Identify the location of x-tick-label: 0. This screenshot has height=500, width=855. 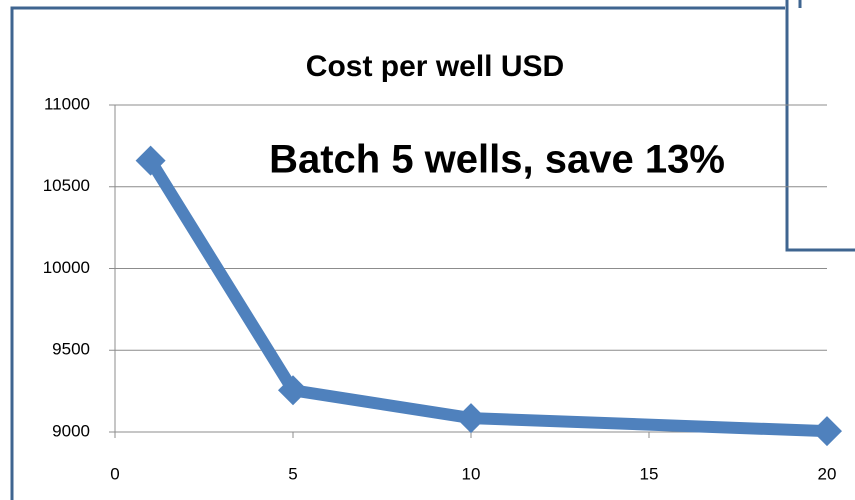
(114, 473).